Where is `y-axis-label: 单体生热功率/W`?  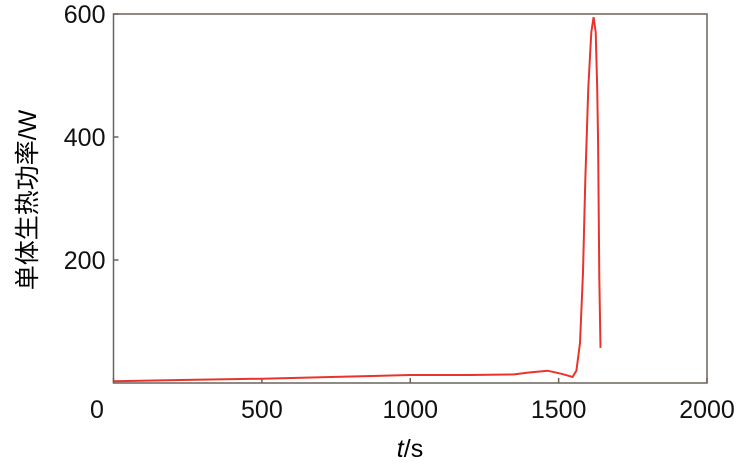 y-axis-label: 单体生热功率/W is located at coordinates (28, 199).